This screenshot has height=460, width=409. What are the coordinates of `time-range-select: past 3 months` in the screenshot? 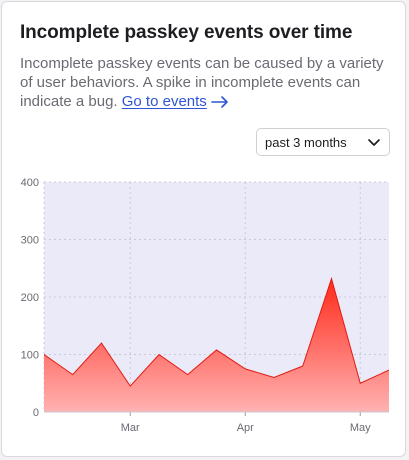 It's located at (323, 142).